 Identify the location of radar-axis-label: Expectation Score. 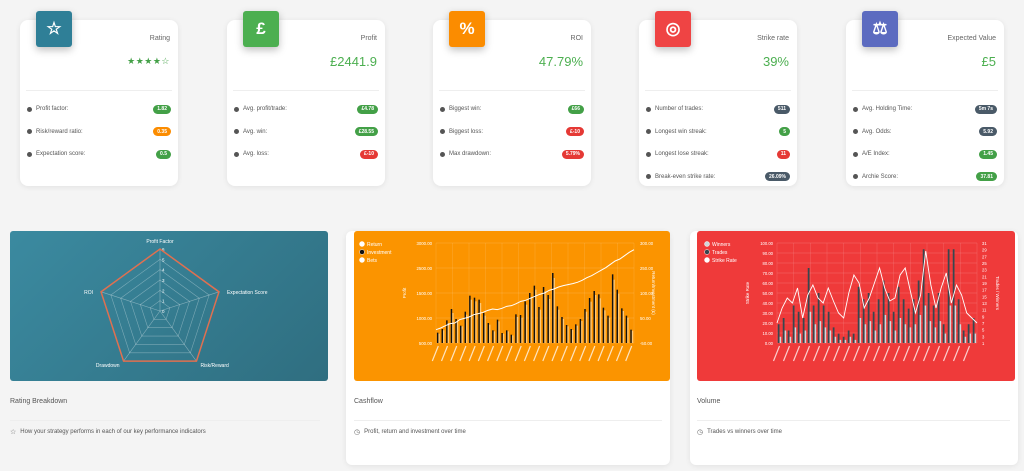
(247, 293).